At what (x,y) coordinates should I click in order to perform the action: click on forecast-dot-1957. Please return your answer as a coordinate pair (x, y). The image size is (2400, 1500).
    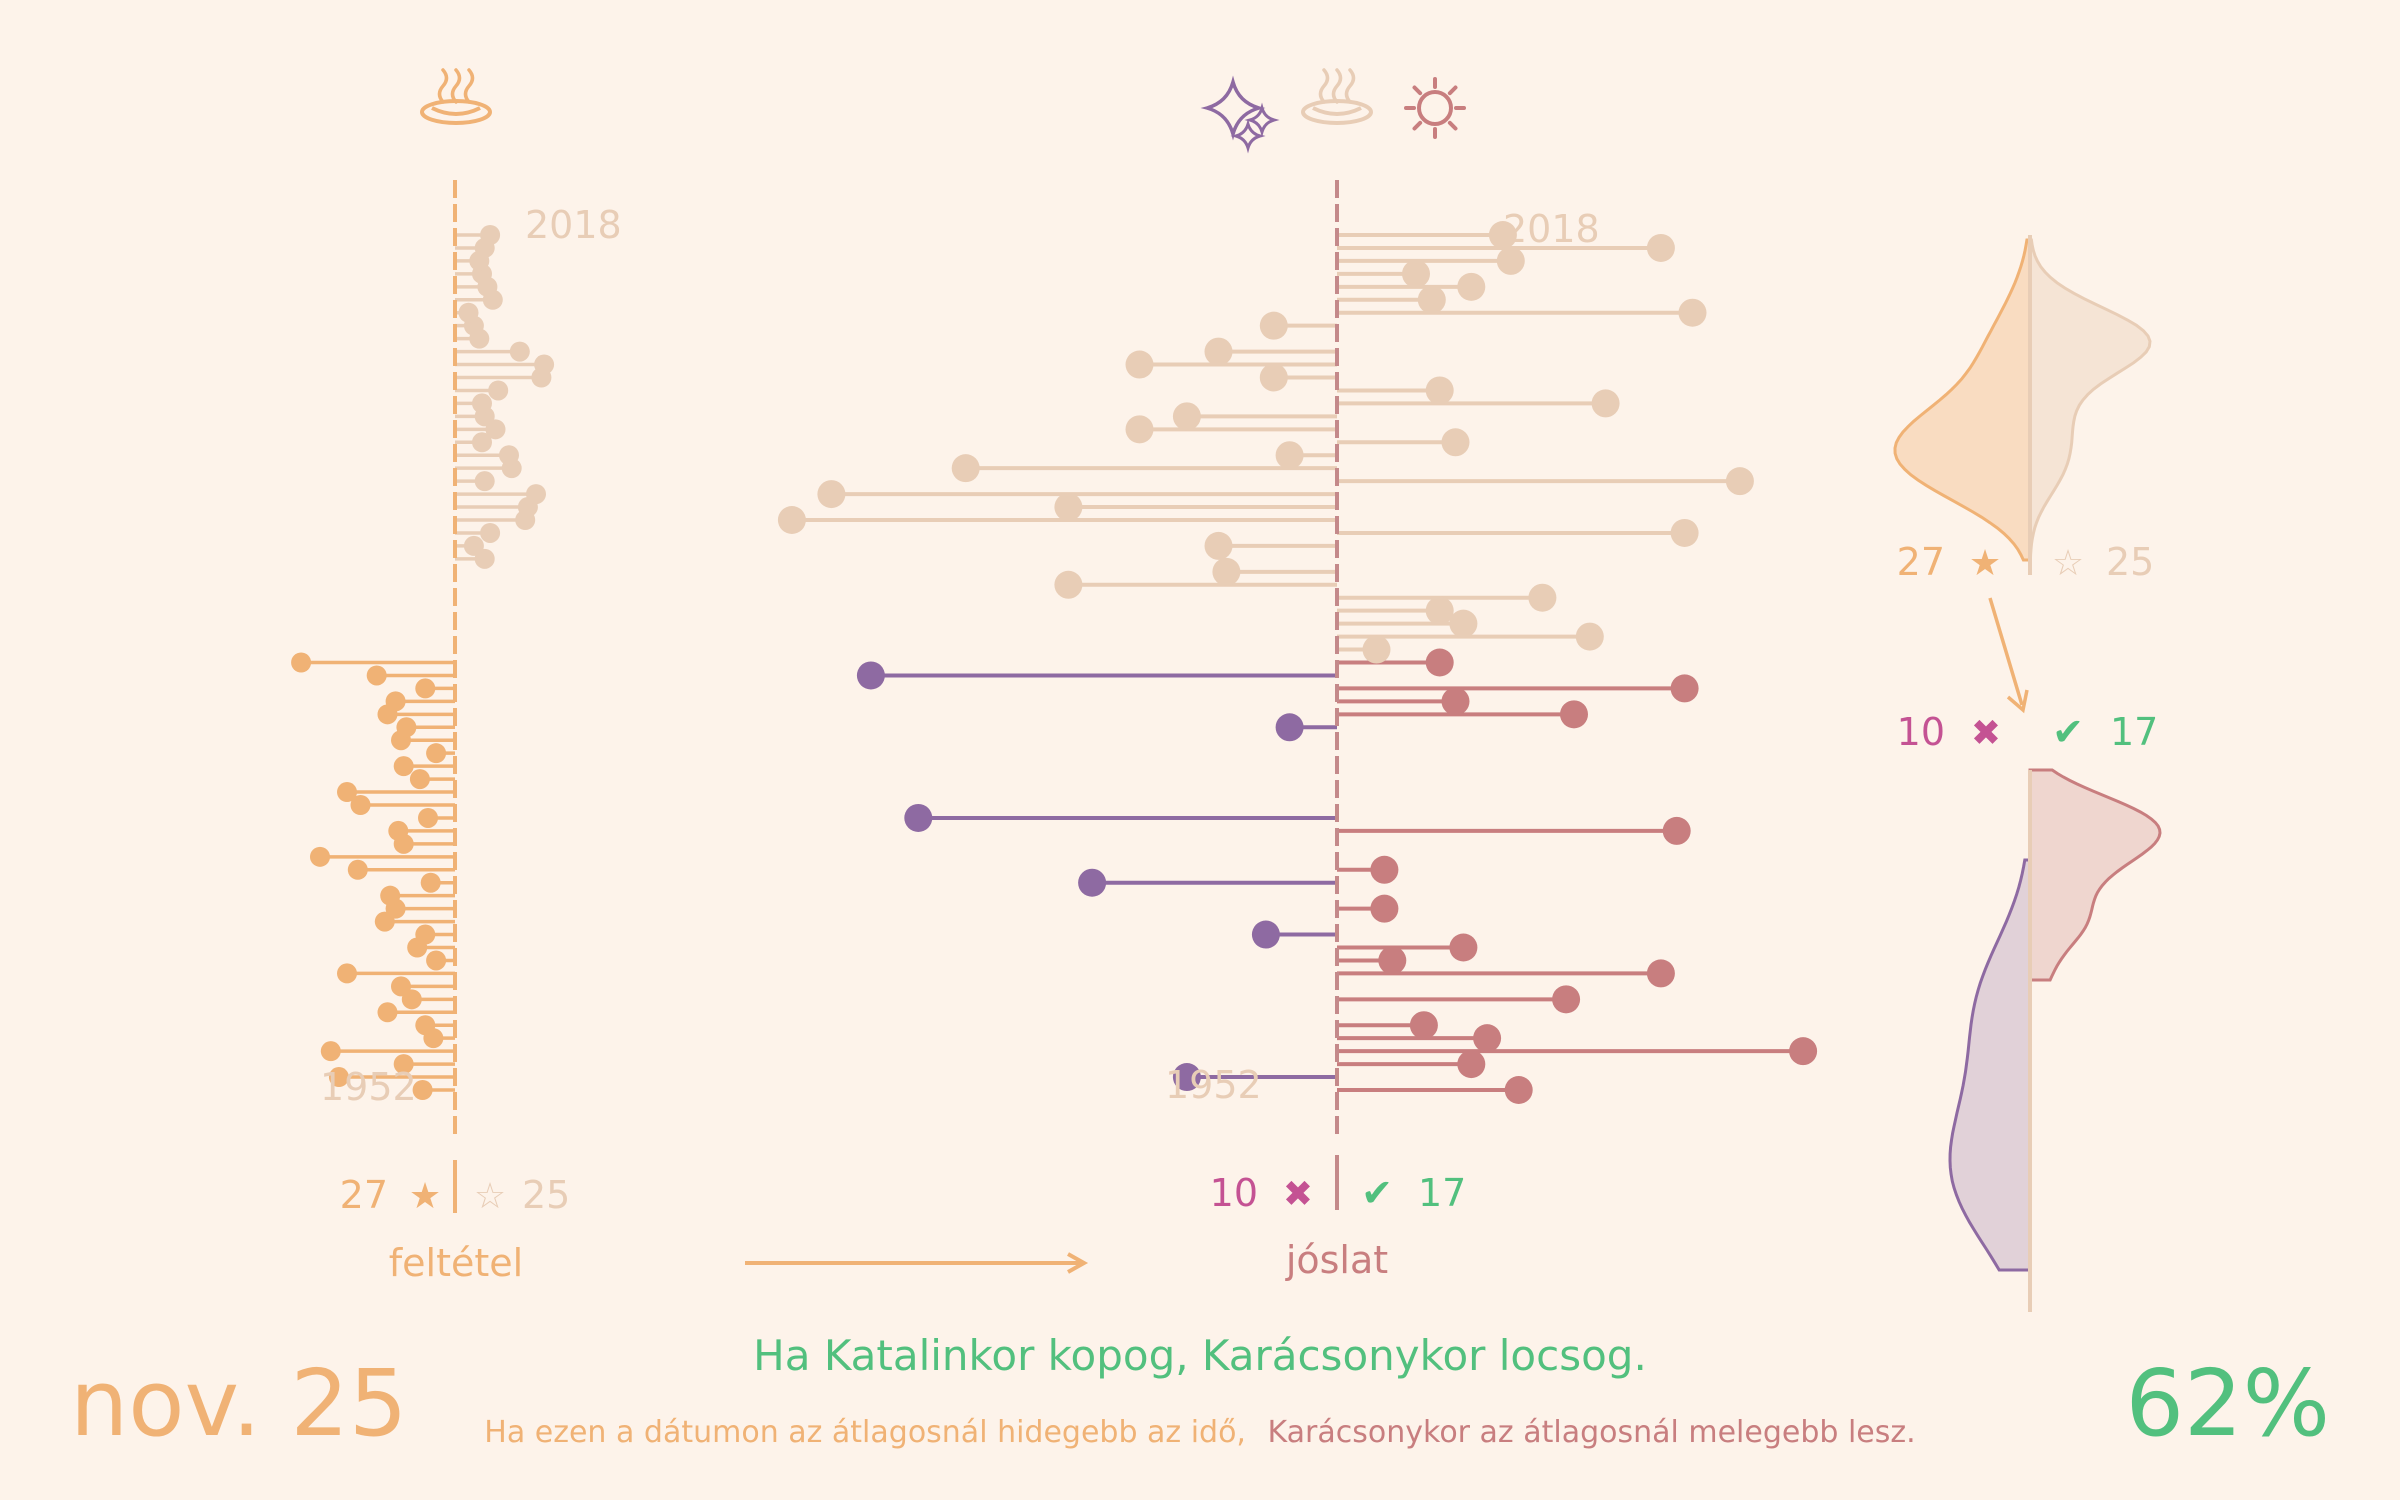
    Looking at the image, I should click on (1423, 1025).